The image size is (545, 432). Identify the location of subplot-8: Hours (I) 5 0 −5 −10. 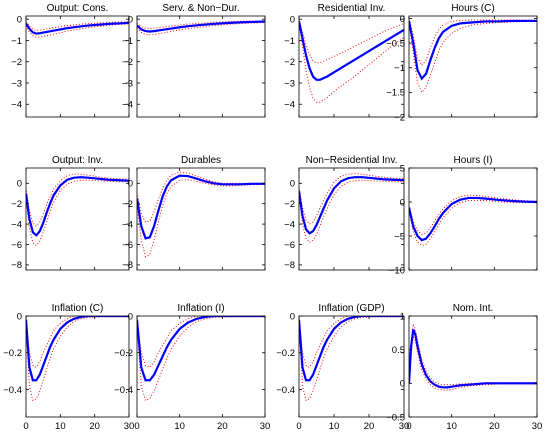
(463, 215).